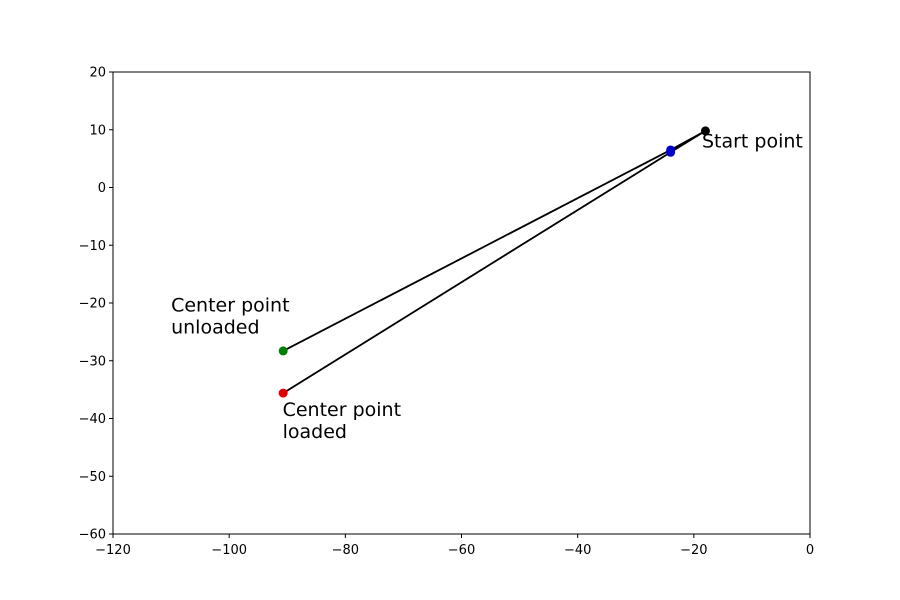 The width and height of the screenshot is (900, 600). I want to click on y-axis: −60 −50 −40 −30 −20 −10 0 10 20, so click(96, 304).